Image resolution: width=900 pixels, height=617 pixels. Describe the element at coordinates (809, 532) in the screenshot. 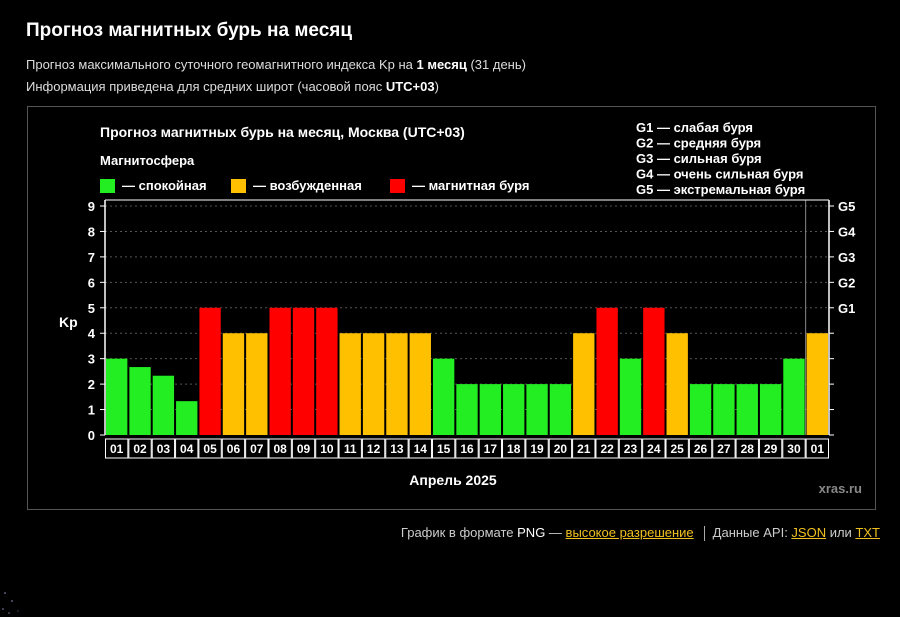

I see `json-link: JSON` at that location.